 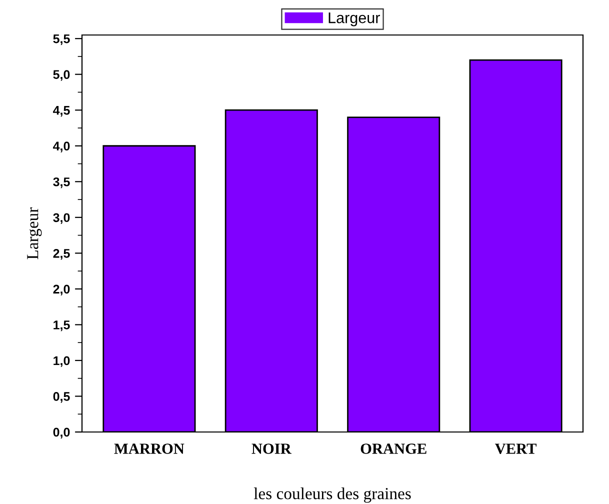 I want to click on y-tick-label: 1,0, so click(x=62, y=361).